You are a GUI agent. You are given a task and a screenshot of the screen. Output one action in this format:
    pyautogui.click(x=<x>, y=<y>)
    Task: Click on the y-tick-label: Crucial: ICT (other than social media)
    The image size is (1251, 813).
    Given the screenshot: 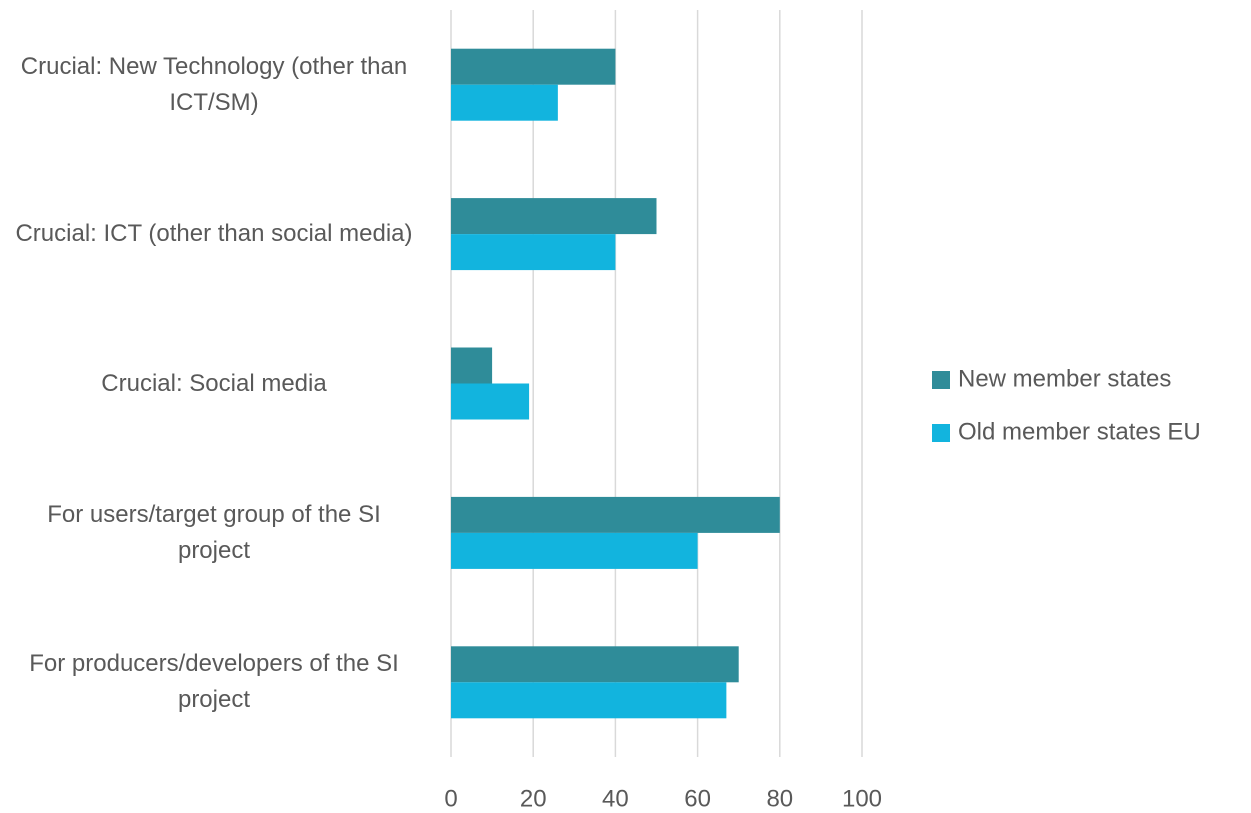 What is the action you would take?
    pyautogui.click(x=214, y=234)
    